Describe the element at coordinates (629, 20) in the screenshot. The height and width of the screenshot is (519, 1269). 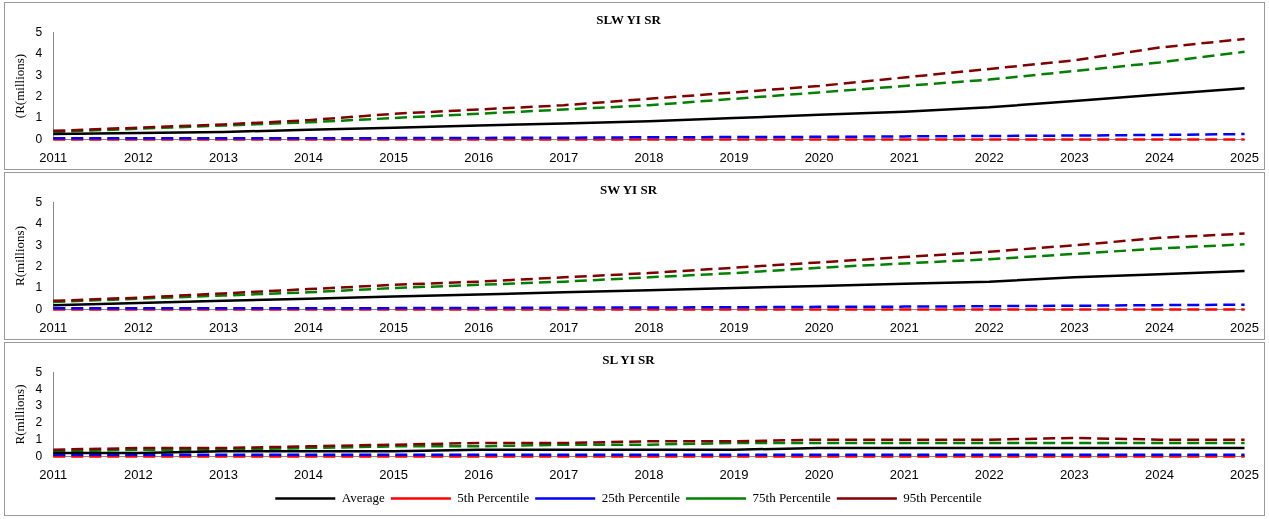
I see `chart-title: SLW YI SR` at that location.